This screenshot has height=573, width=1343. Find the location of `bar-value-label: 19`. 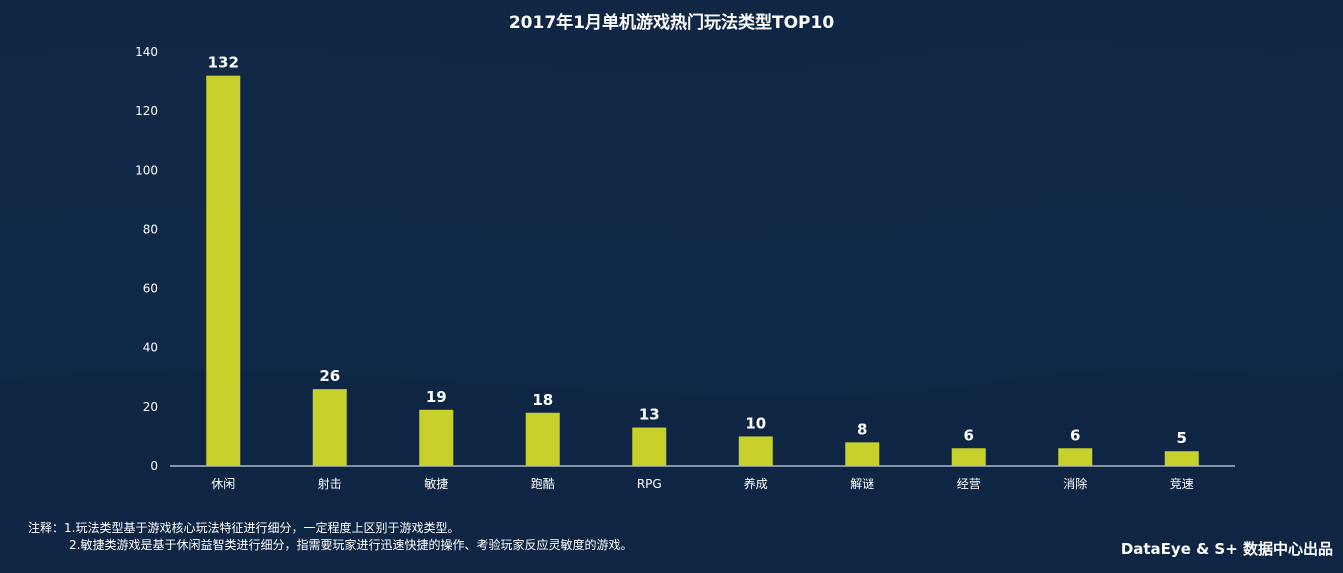

bar-value-label: 19 is located at coordinates (436, 397).